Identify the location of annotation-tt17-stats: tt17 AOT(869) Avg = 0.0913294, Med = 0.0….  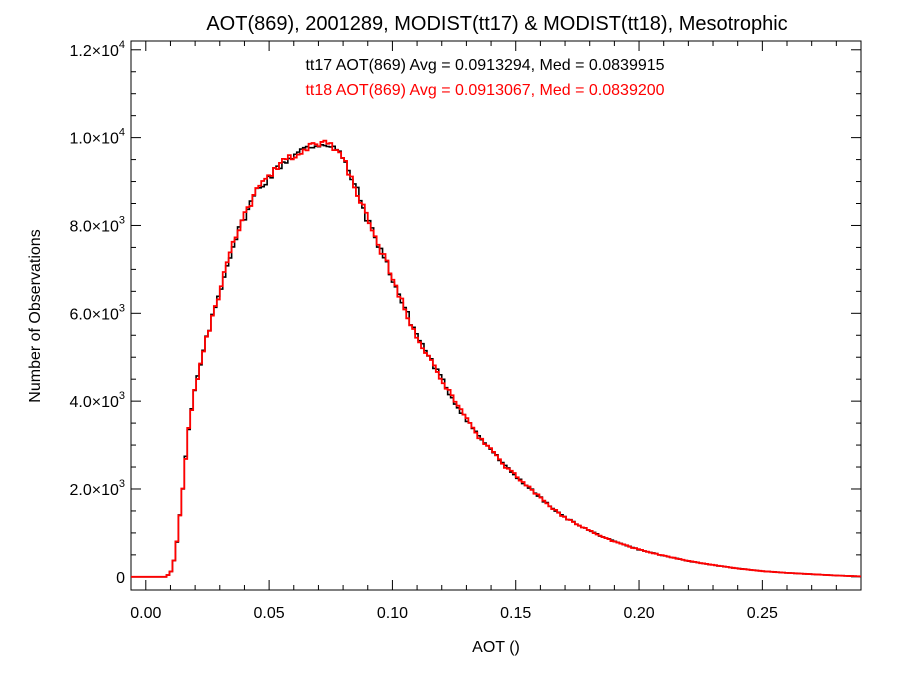
(484, 65).